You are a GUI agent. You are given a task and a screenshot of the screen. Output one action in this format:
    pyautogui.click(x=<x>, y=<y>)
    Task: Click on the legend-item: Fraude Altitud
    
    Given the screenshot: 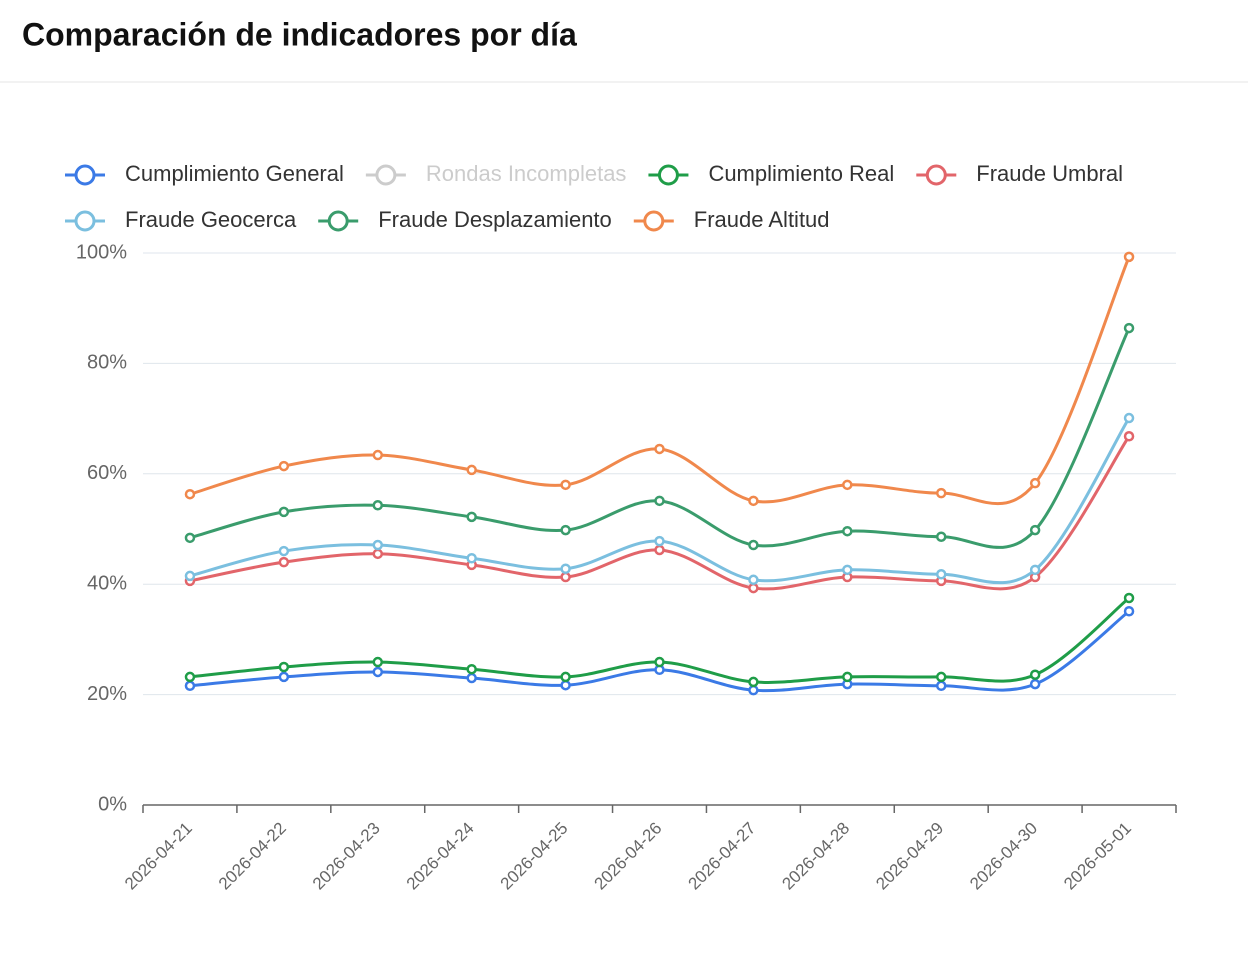 What is the action you would take?
    pyautogui.click(x=731, y=219)
    